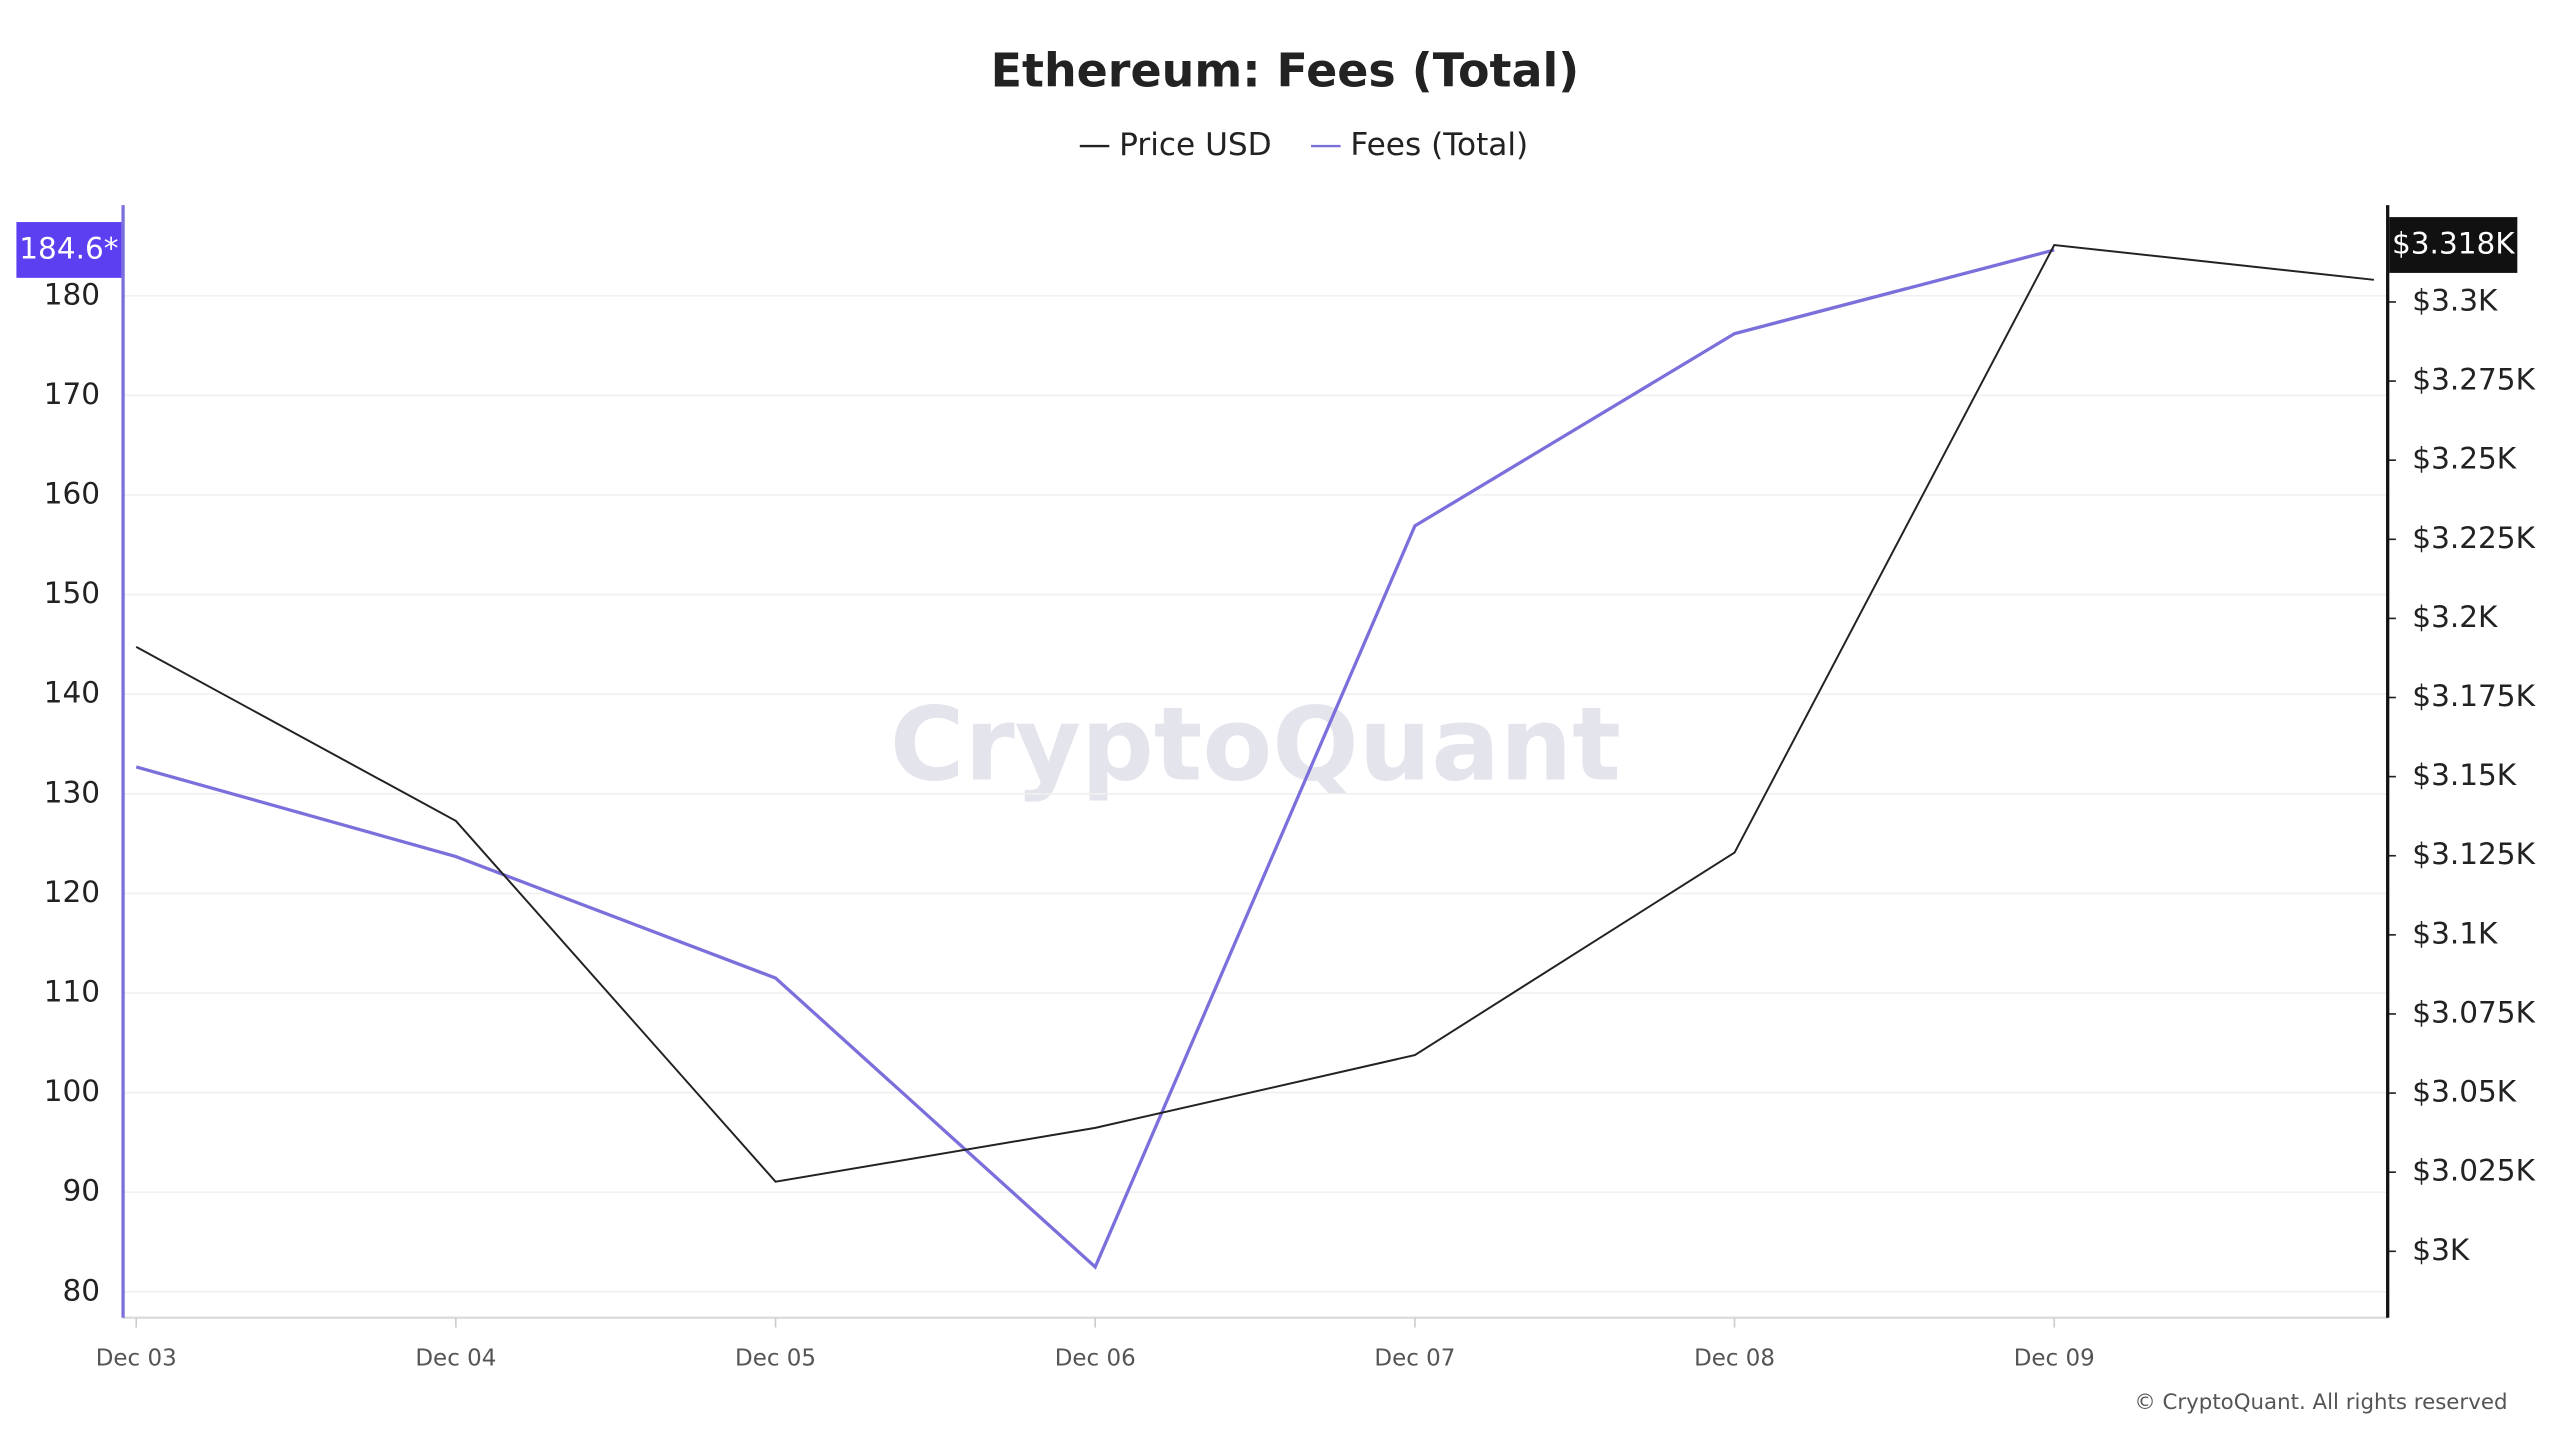  Describe the element at coordinates (72, 792) in the screenshot. I see `y-tick-label: 130` at that location.